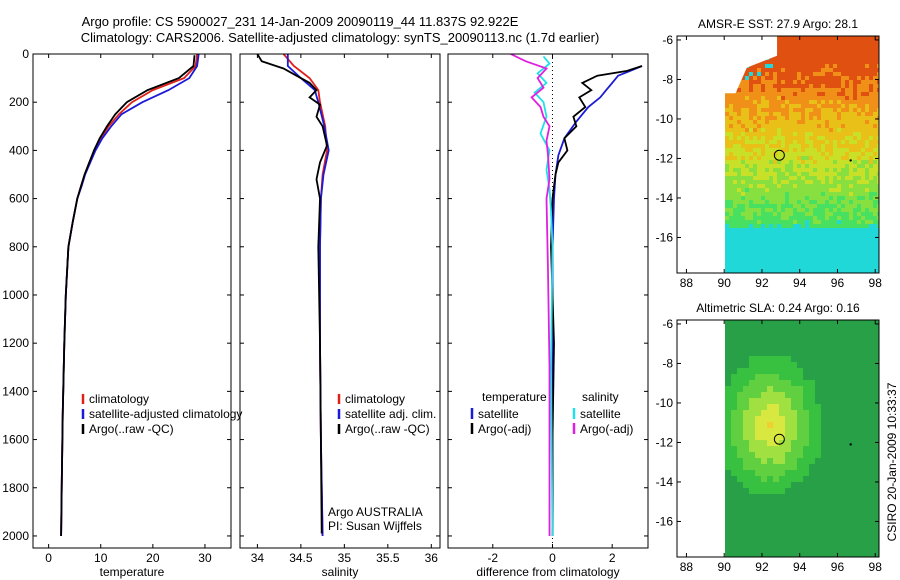 This screenshot has height=580, width=900. I want to click on x-tick-label: 36, so click(432, 558).